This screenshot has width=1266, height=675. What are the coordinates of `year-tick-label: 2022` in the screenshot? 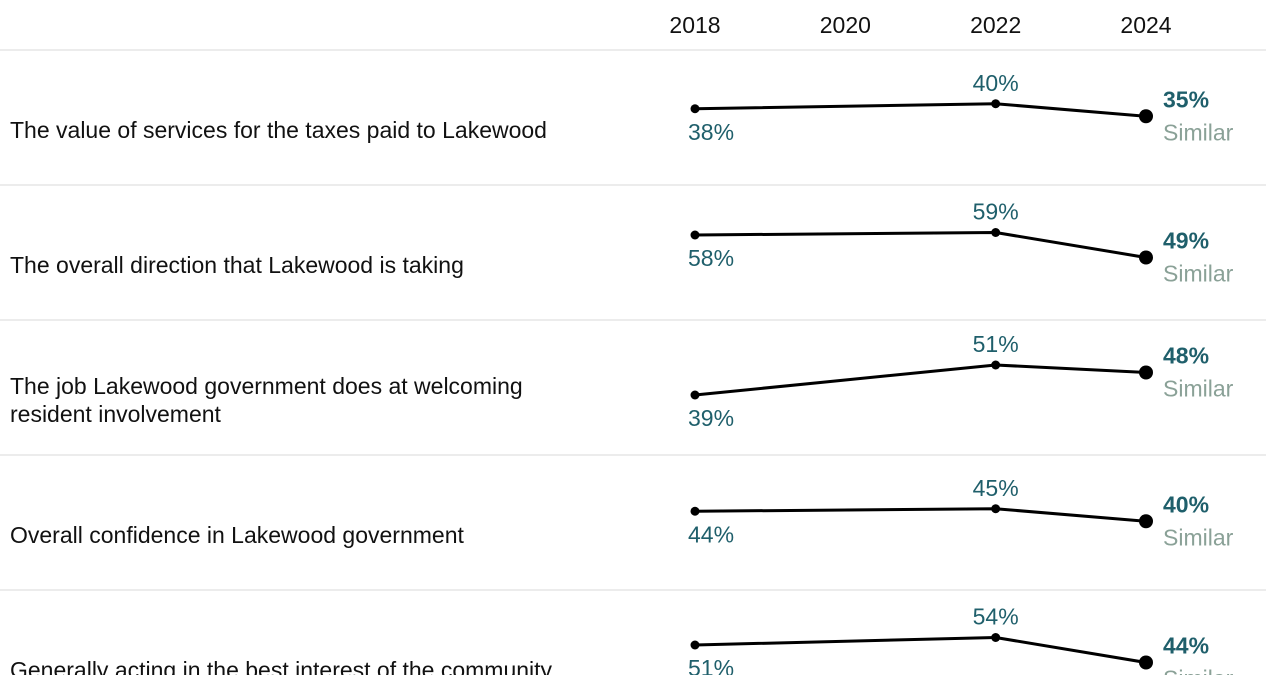 It's located at (995, 25).